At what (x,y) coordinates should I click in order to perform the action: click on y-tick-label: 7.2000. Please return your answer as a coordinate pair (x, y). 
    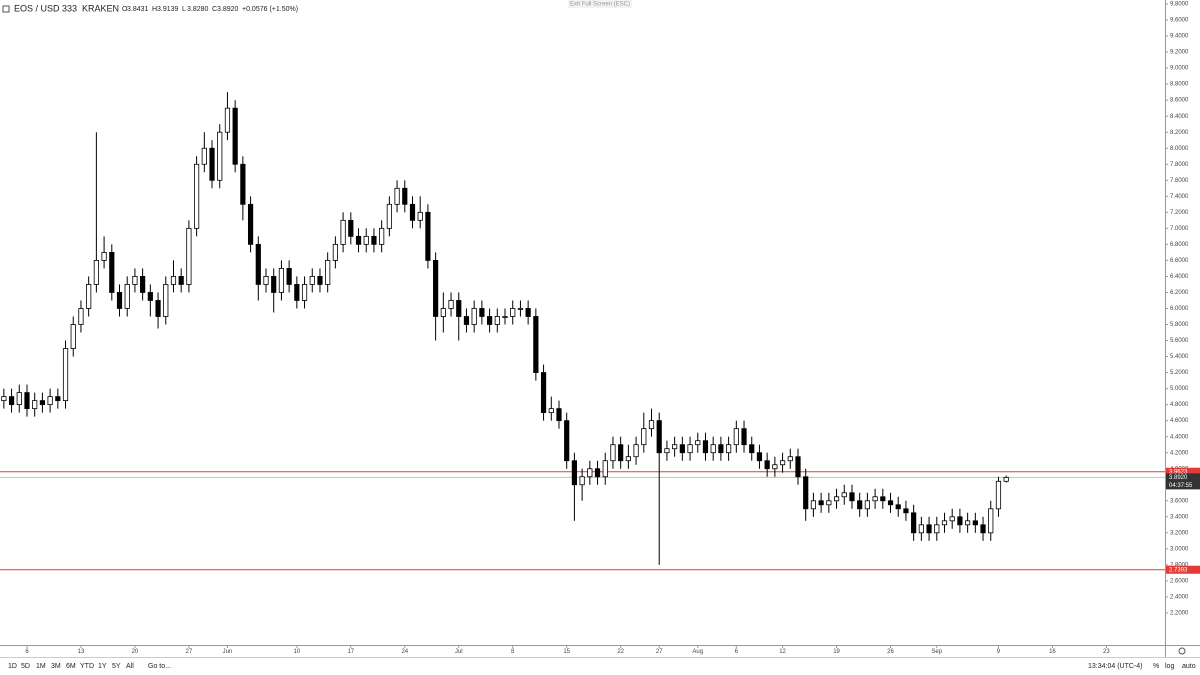
    Looking at the image, I should click on (1179, 213).